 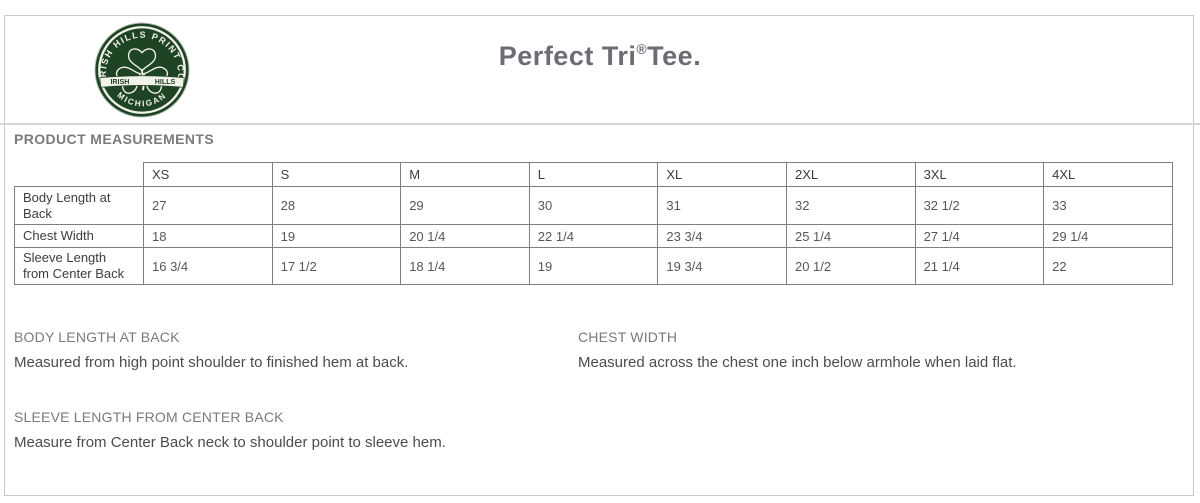 I want to click on page-title: Perfect Tri®Tee., so click(x=600, y=56).